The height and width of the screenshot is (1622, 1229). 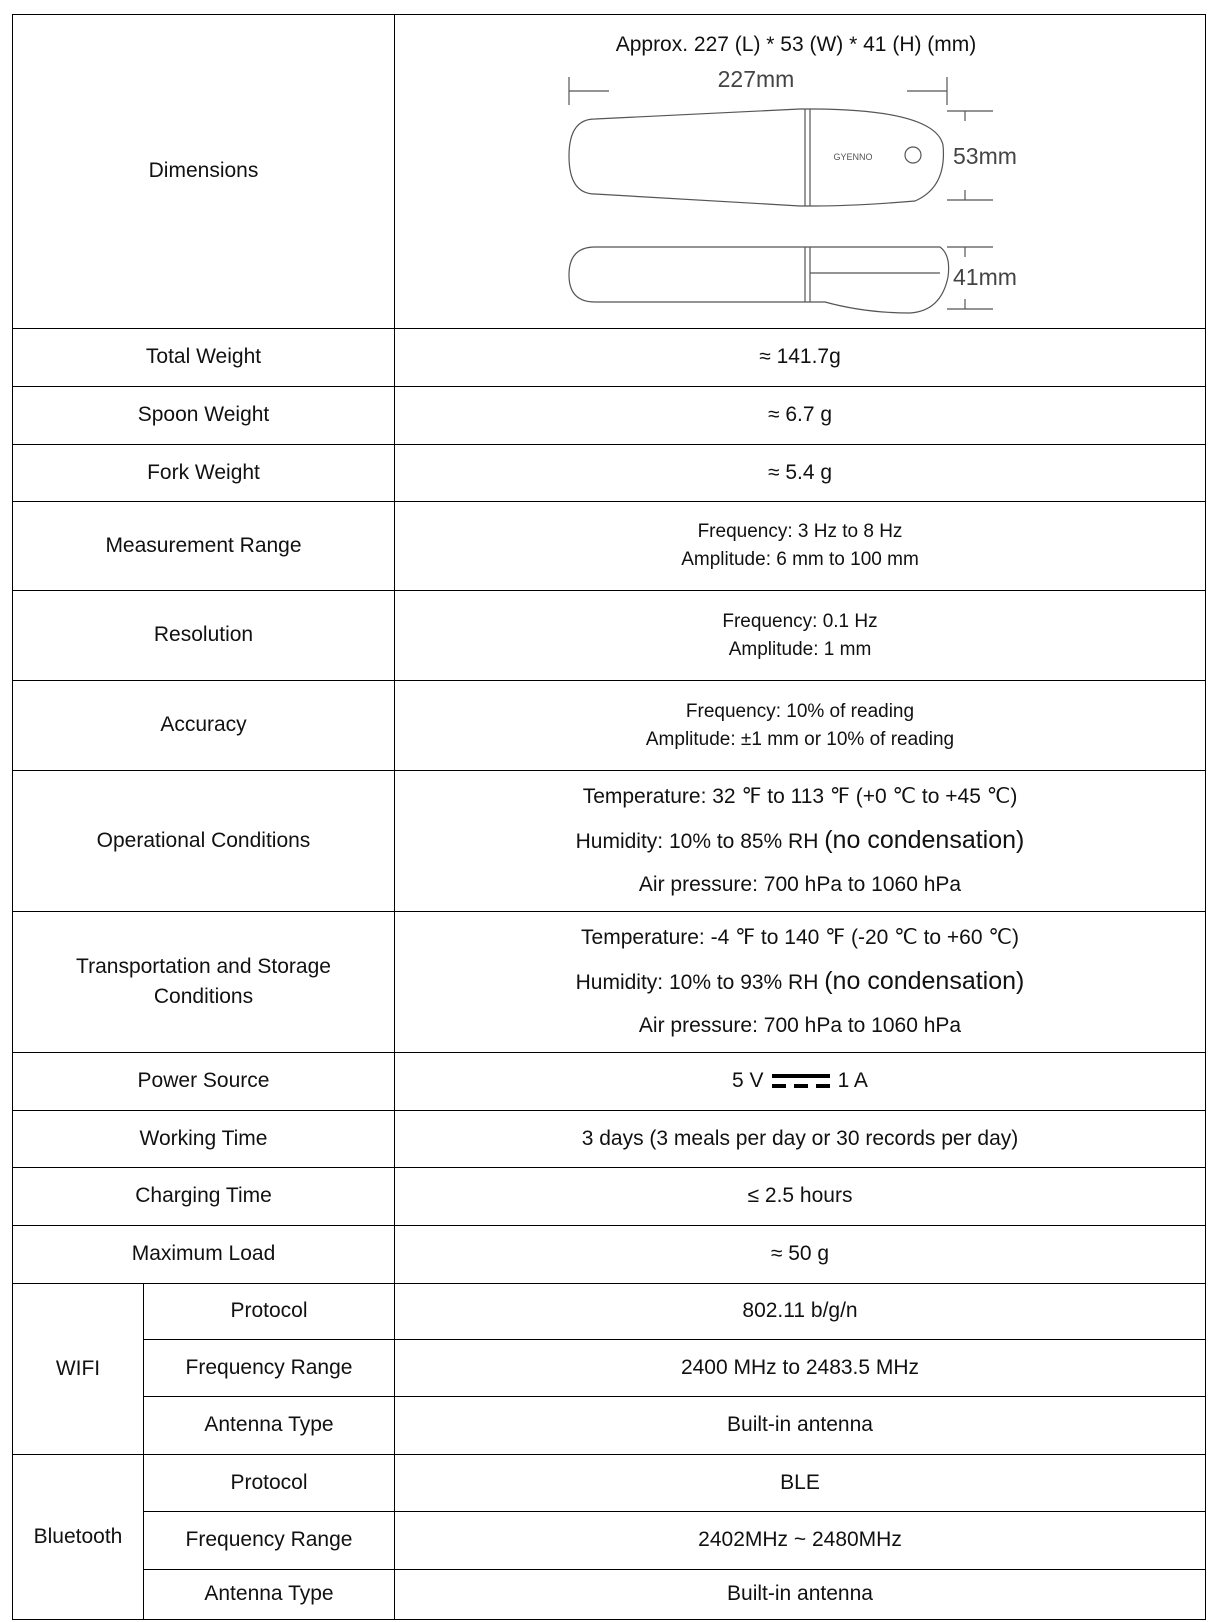 I want to click on row: Fork Weight ≈ 5.4 g, so click(x=609, y=473).